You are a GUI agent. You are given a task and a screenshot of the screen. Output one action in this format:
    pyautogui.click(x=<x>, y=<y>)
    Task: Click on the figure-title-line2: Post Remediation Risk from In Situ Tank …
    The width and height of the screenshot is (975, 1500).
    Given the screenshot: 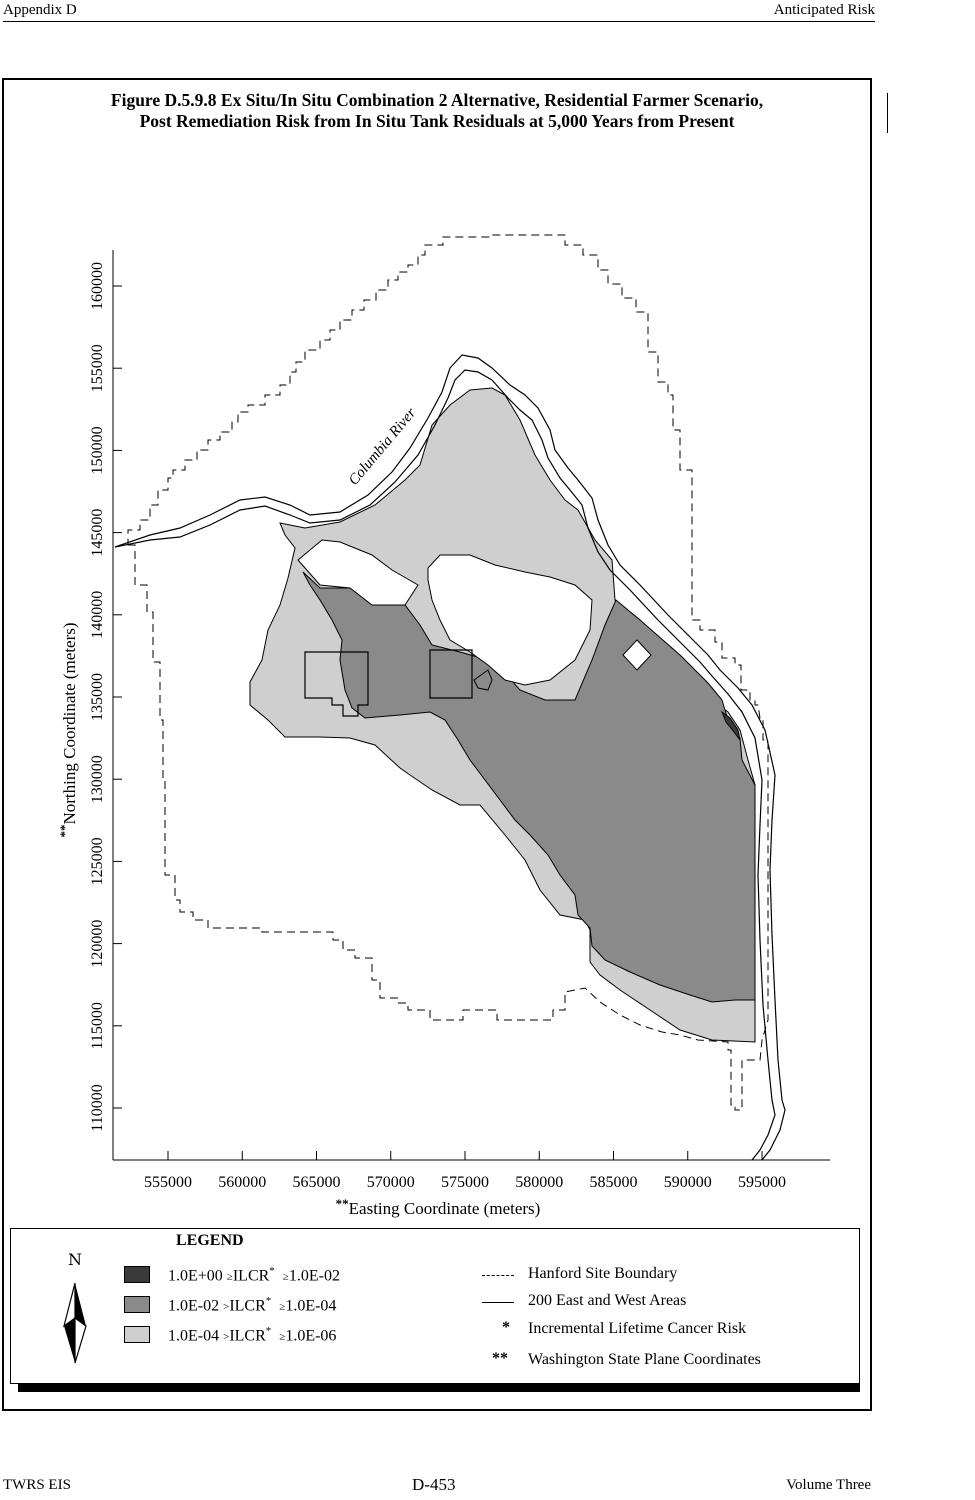 What is the action you would take?
    pyautogui.click(x=437, y=121)
    